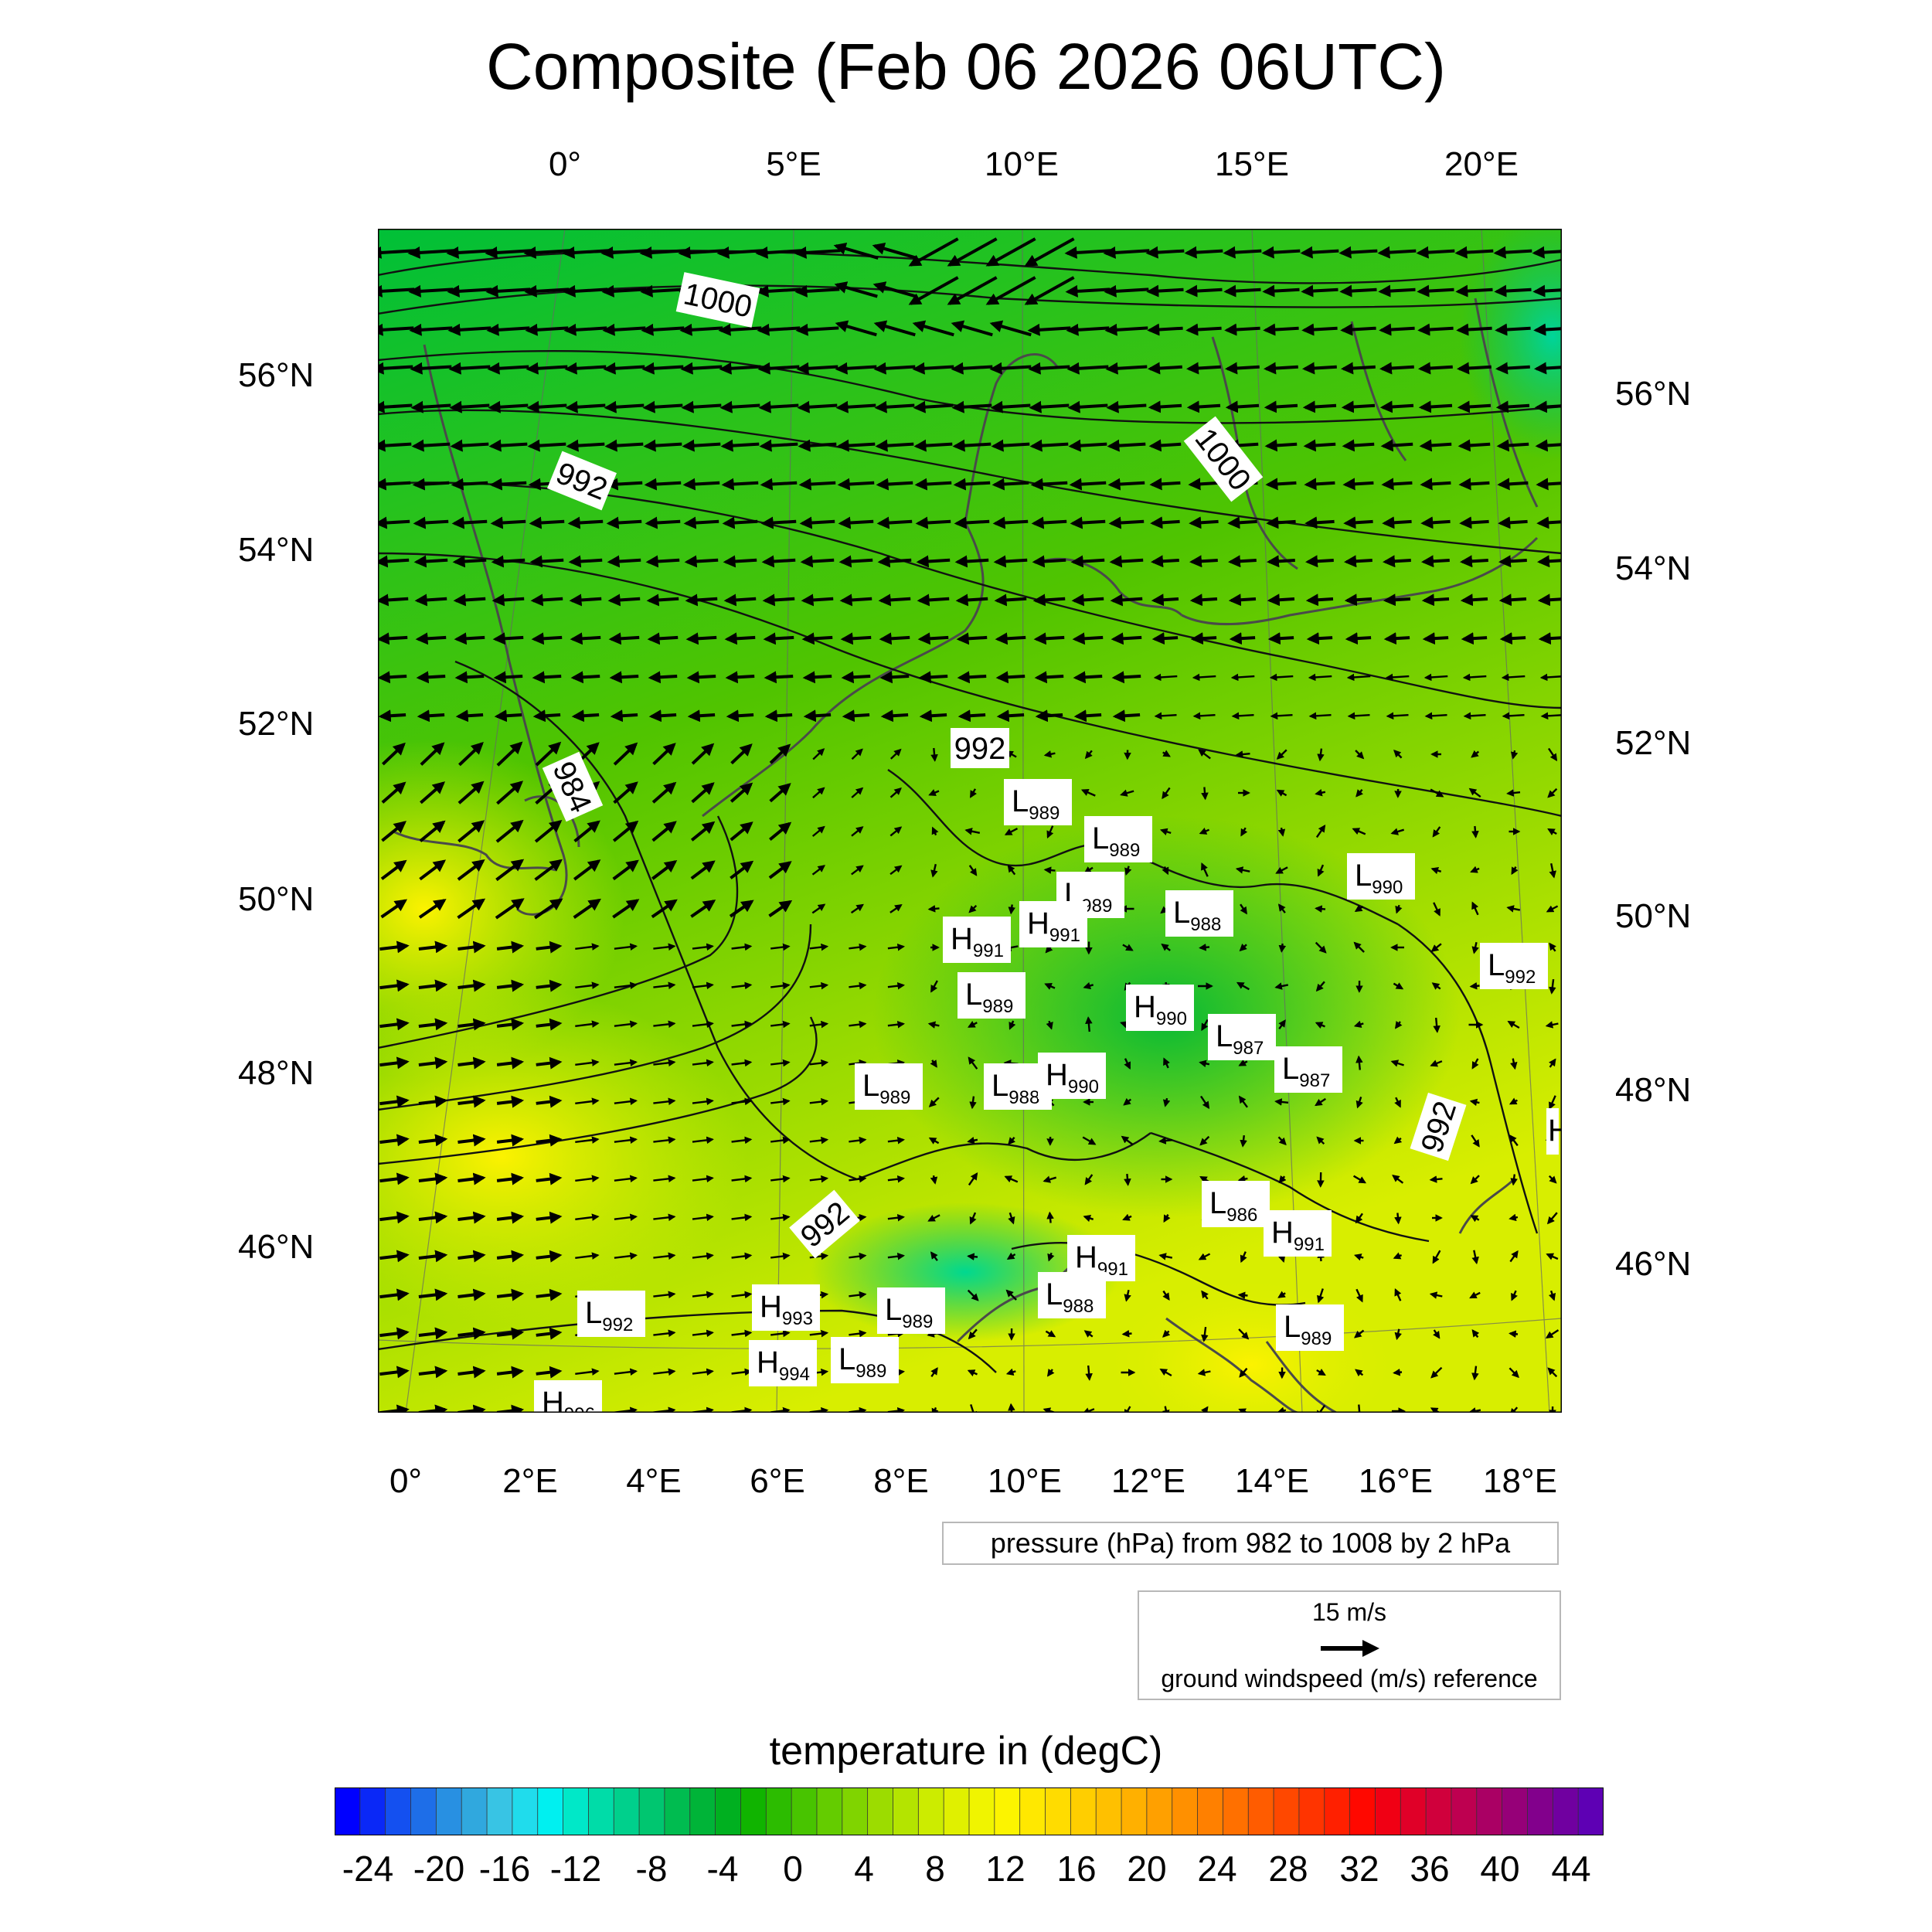 Image resolution: width=1932 pixels, height=1932 pixels. Describe the element at coordinates (1654, 1090) in the screenshot. I see `right-lat-label-48n: 48°N` at that location.